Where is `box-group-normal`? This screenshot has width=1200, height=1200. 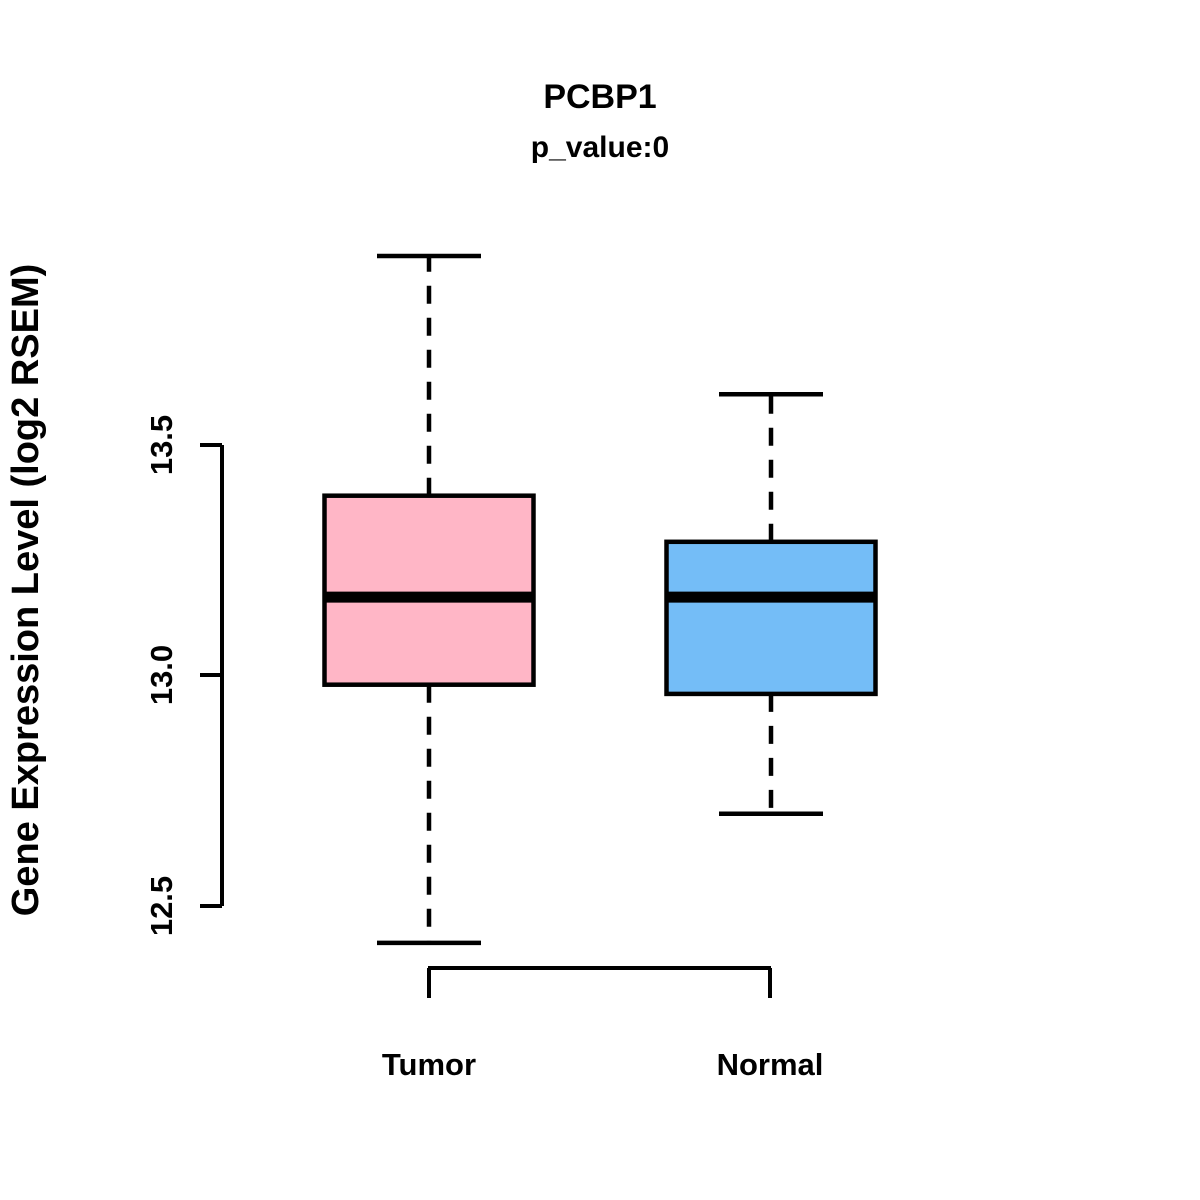
box-group-normal is located at coordinates (771, 604).